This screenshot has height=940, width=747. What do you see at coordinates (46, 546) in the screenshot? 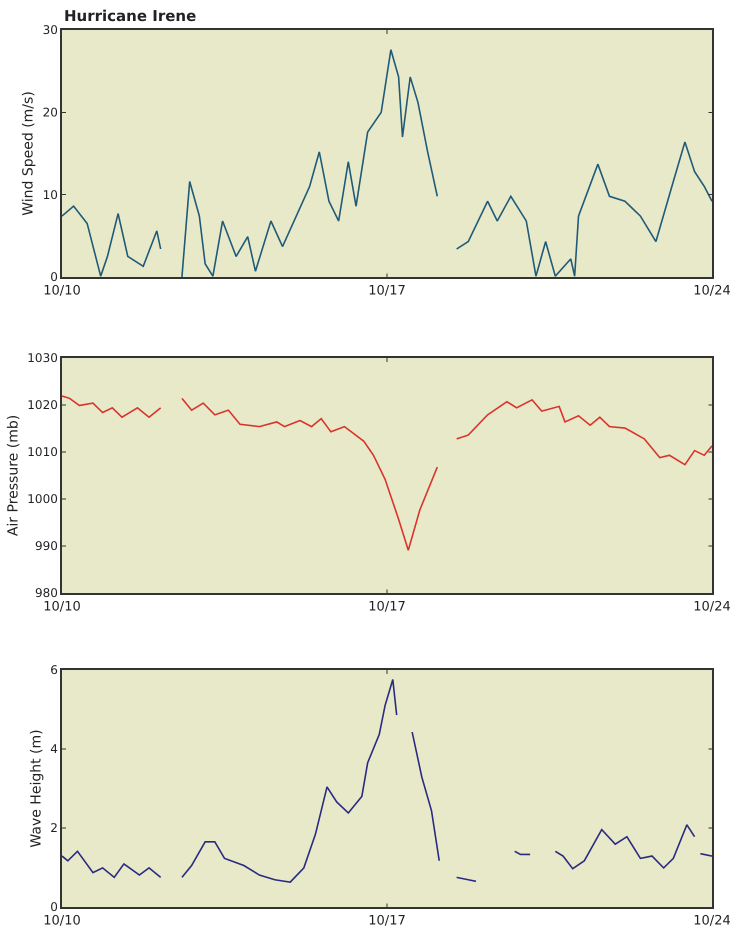
I see `y-tick-label: 990` at bounding box center [46, 546].